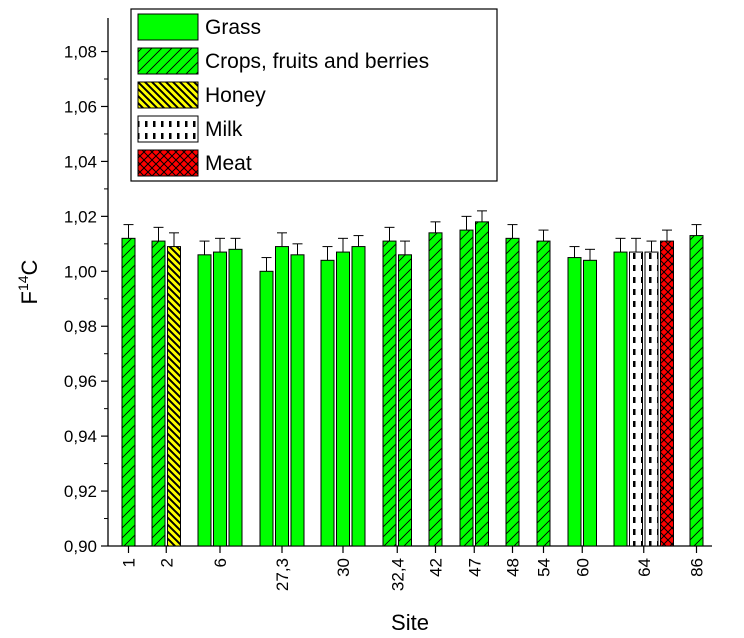 Image resolution: width=744 pixels, height=638 pixels. What do you see at coordinates (166, 562) in the screenshot?
I see `x-tick-label: 2` at bounding box center [166, 562].